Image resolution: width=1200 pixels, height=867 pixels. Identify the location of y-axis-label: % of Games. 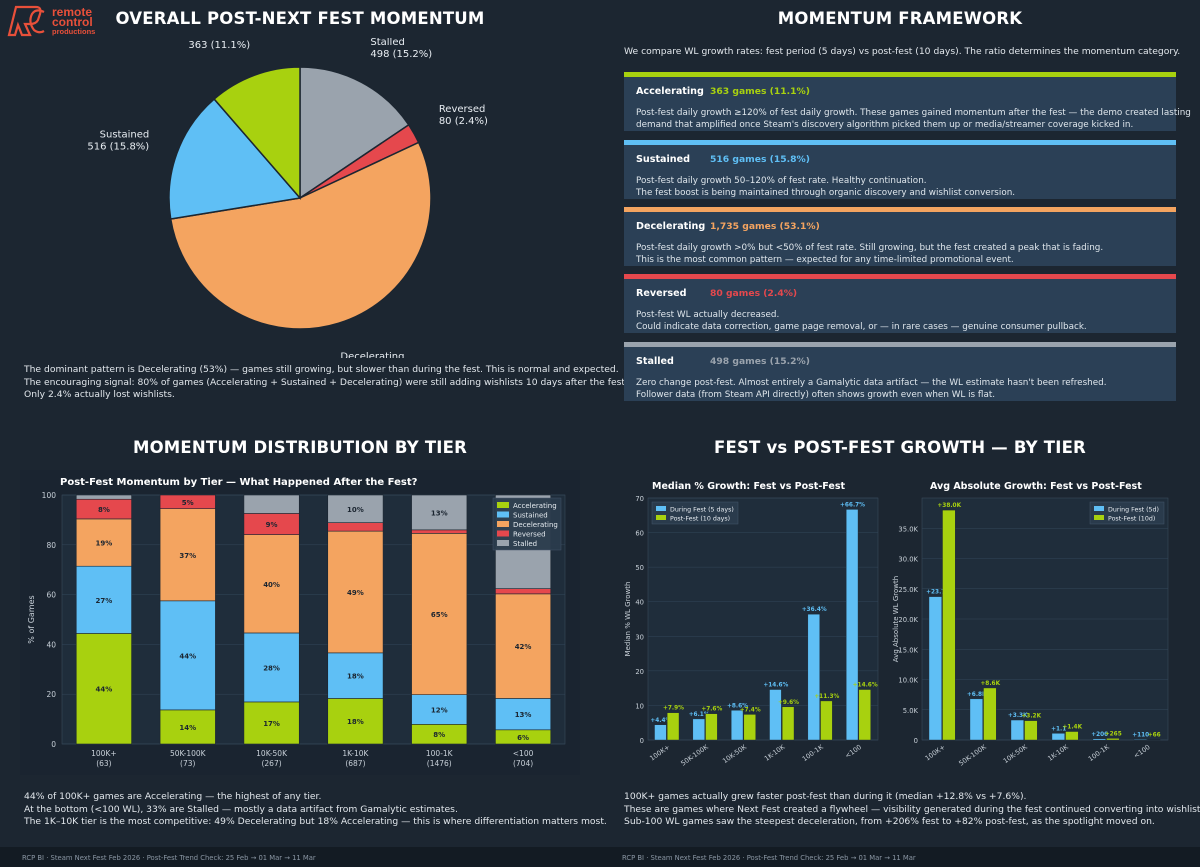
(31, 619).